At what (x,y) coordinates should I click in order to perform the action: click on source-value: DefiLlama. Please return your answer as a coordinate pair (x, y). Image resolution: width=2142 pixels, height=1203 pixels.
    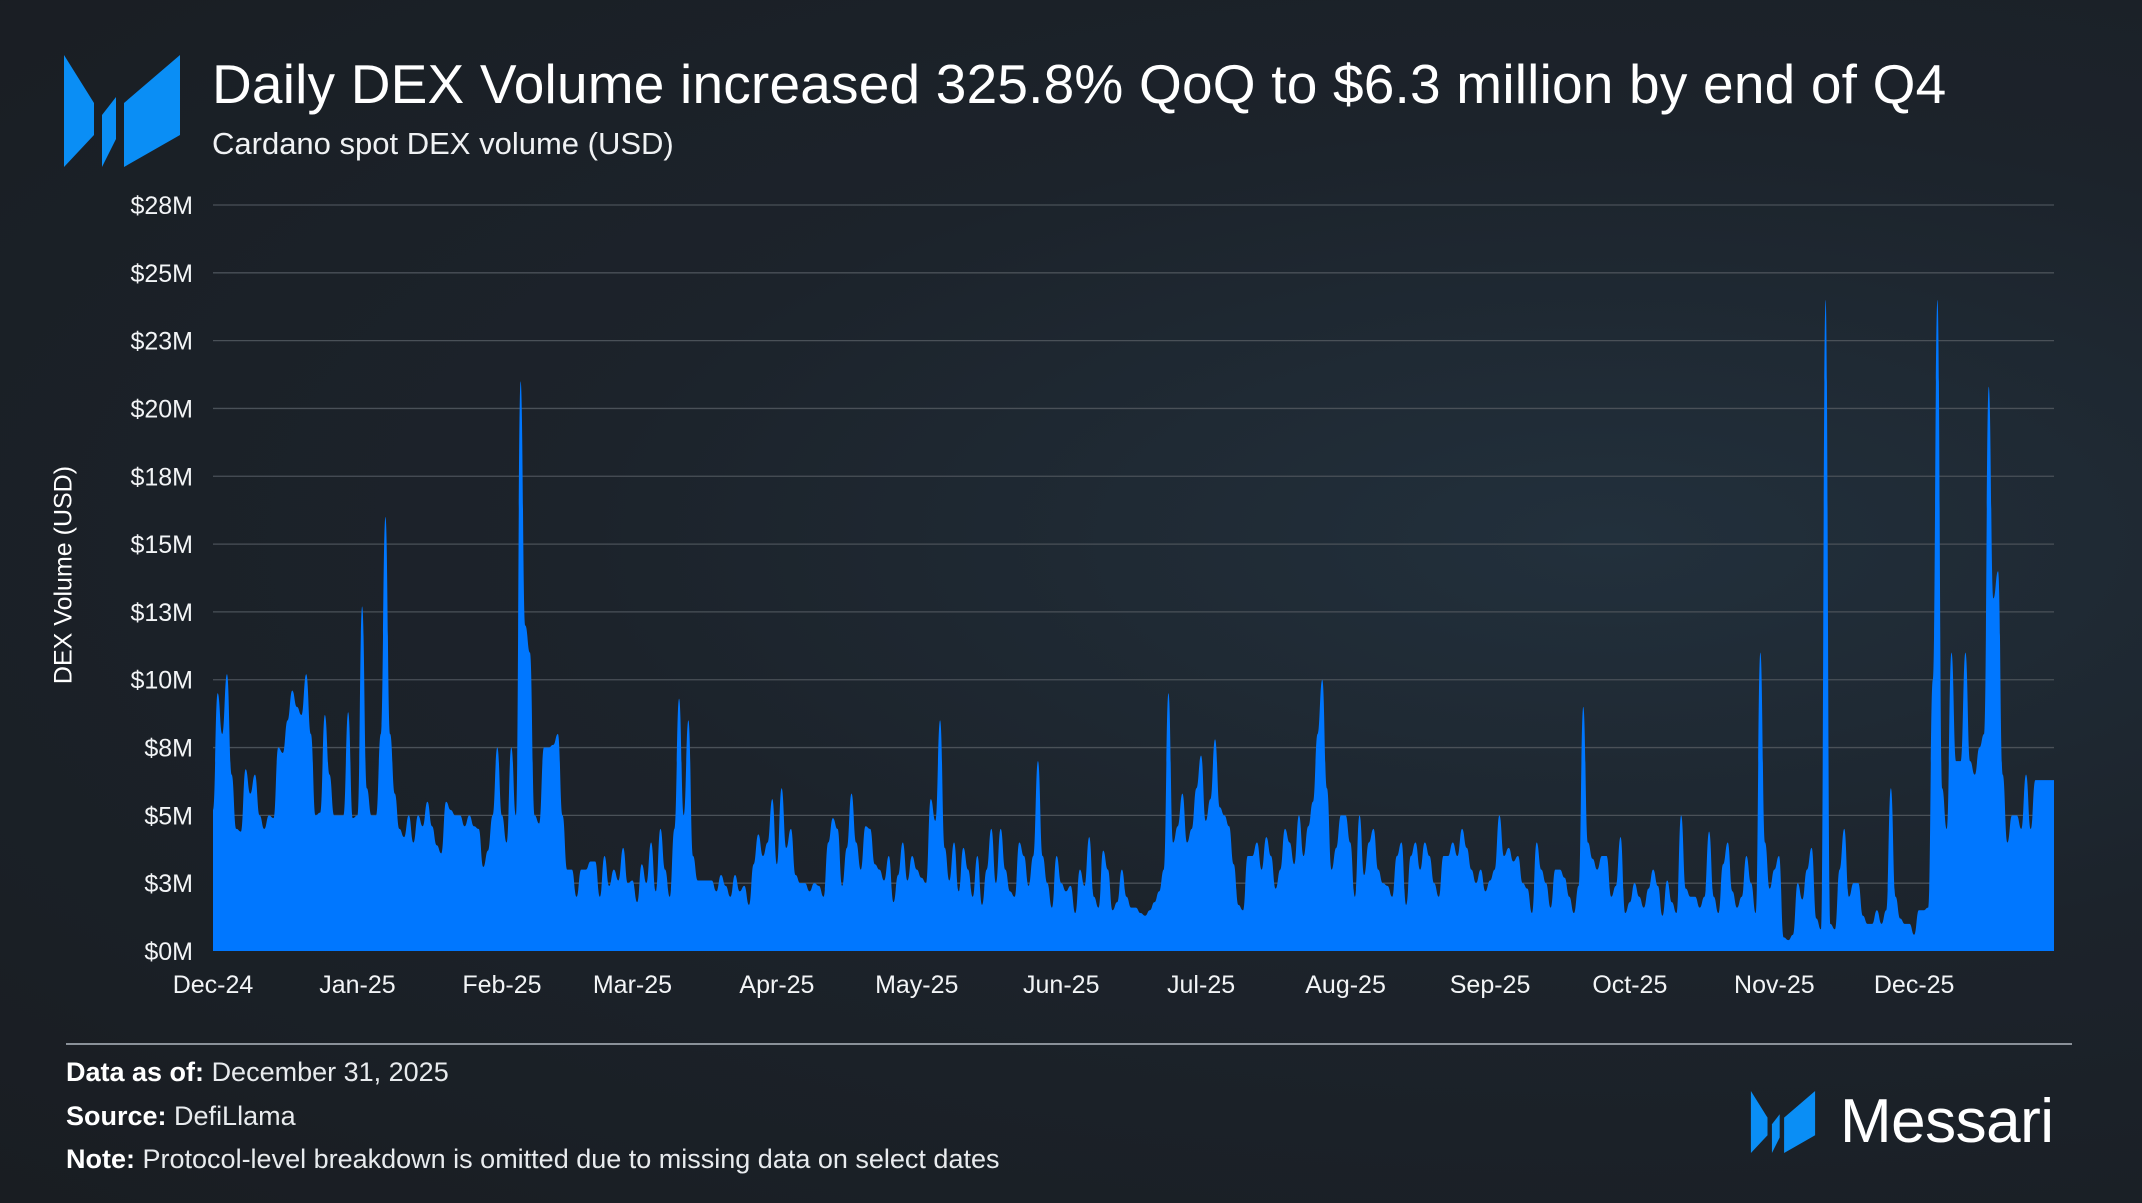
    Looking at the image, I should click on (235, 1116).